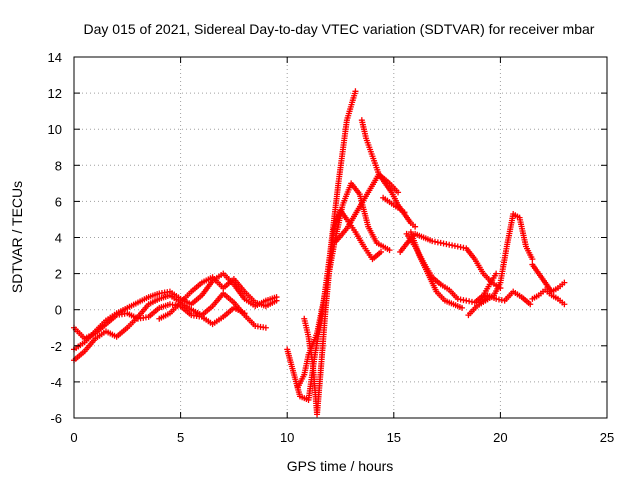 Image resolution: width=640 pixels, height=480 pixels. Describe the element at coordinates (58, 238) in the screenshot. I see `y-tick-label: 4` at that location.